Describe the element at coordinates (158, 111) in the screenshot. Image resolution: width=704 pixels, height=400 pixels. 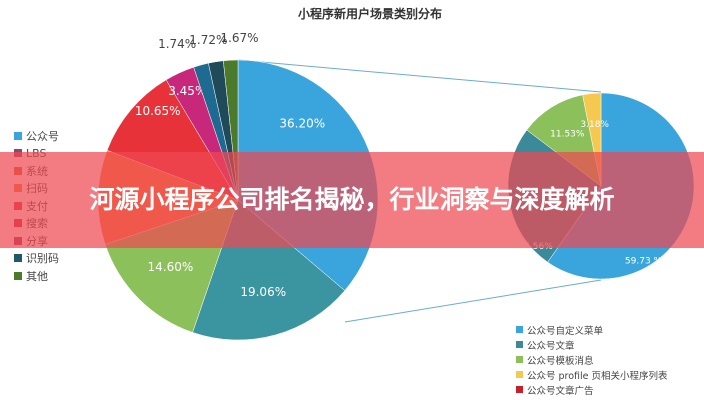
I see `slice-label: 10.65%` at that location.